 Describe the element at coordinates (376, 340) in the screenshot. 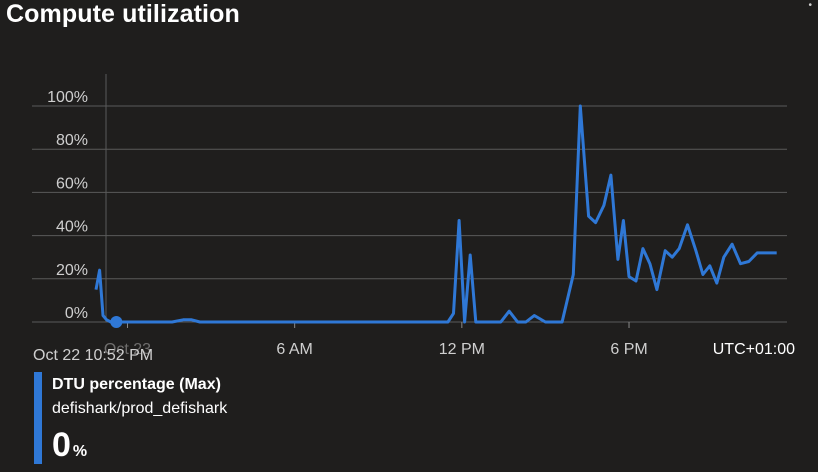

I see `x-axis-ticks: Oct 23 6 AM 12 PM 6 PM` at that location.